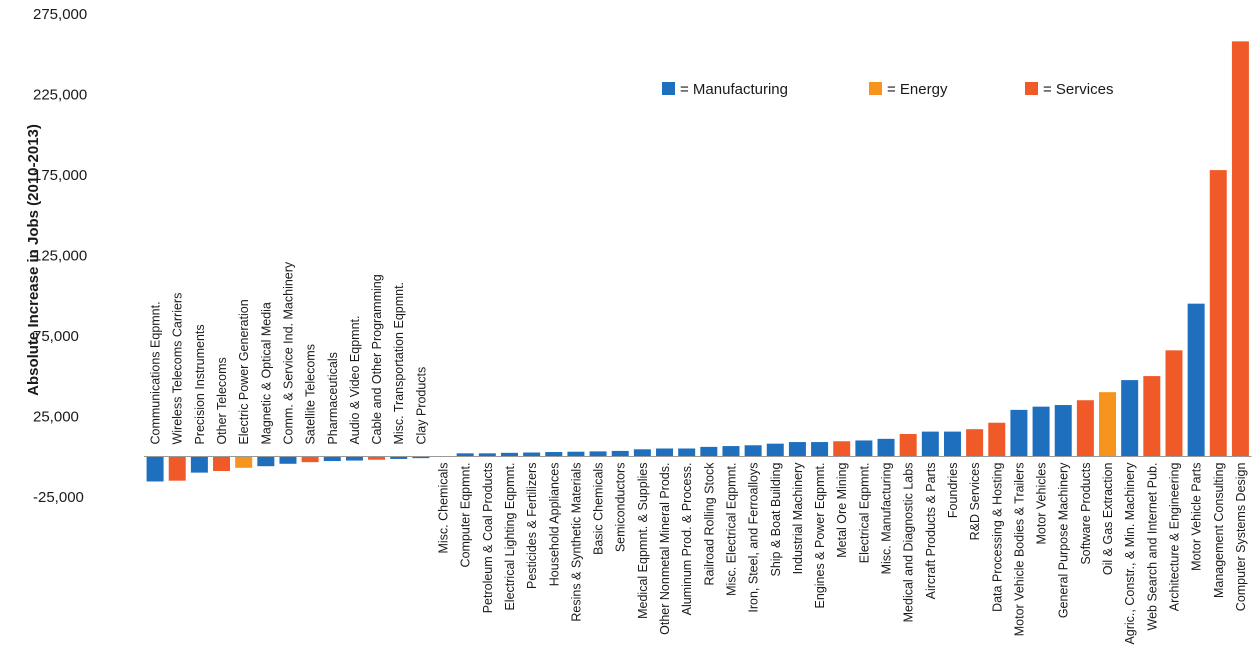  I want to click on category-label: Data Processing & Hosting, so click(997, 537).